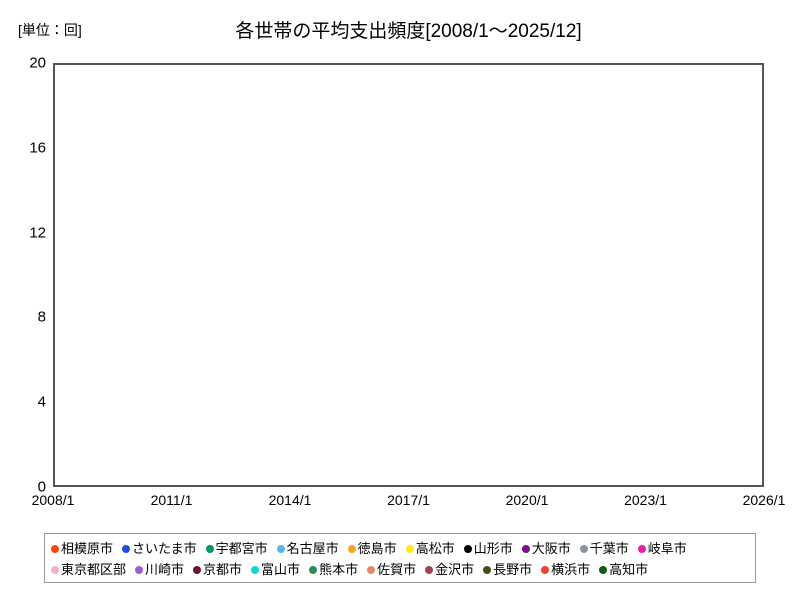 Image resolution: width=800 pixels, height=600 pixels. What do you see at coordinates (165, 569) in the screenshot?
I see `legend-label: 川崎市` at bounding box center [165, 569].